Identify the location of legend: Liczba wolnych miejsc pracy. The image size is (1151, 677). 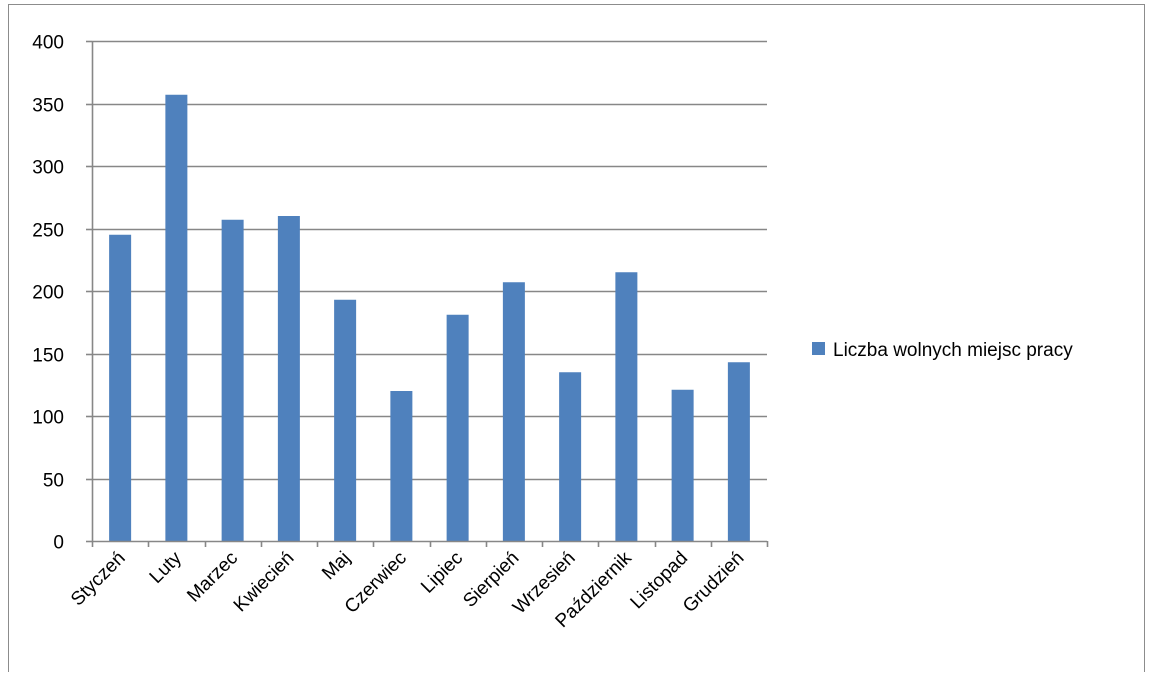
(942, 350).